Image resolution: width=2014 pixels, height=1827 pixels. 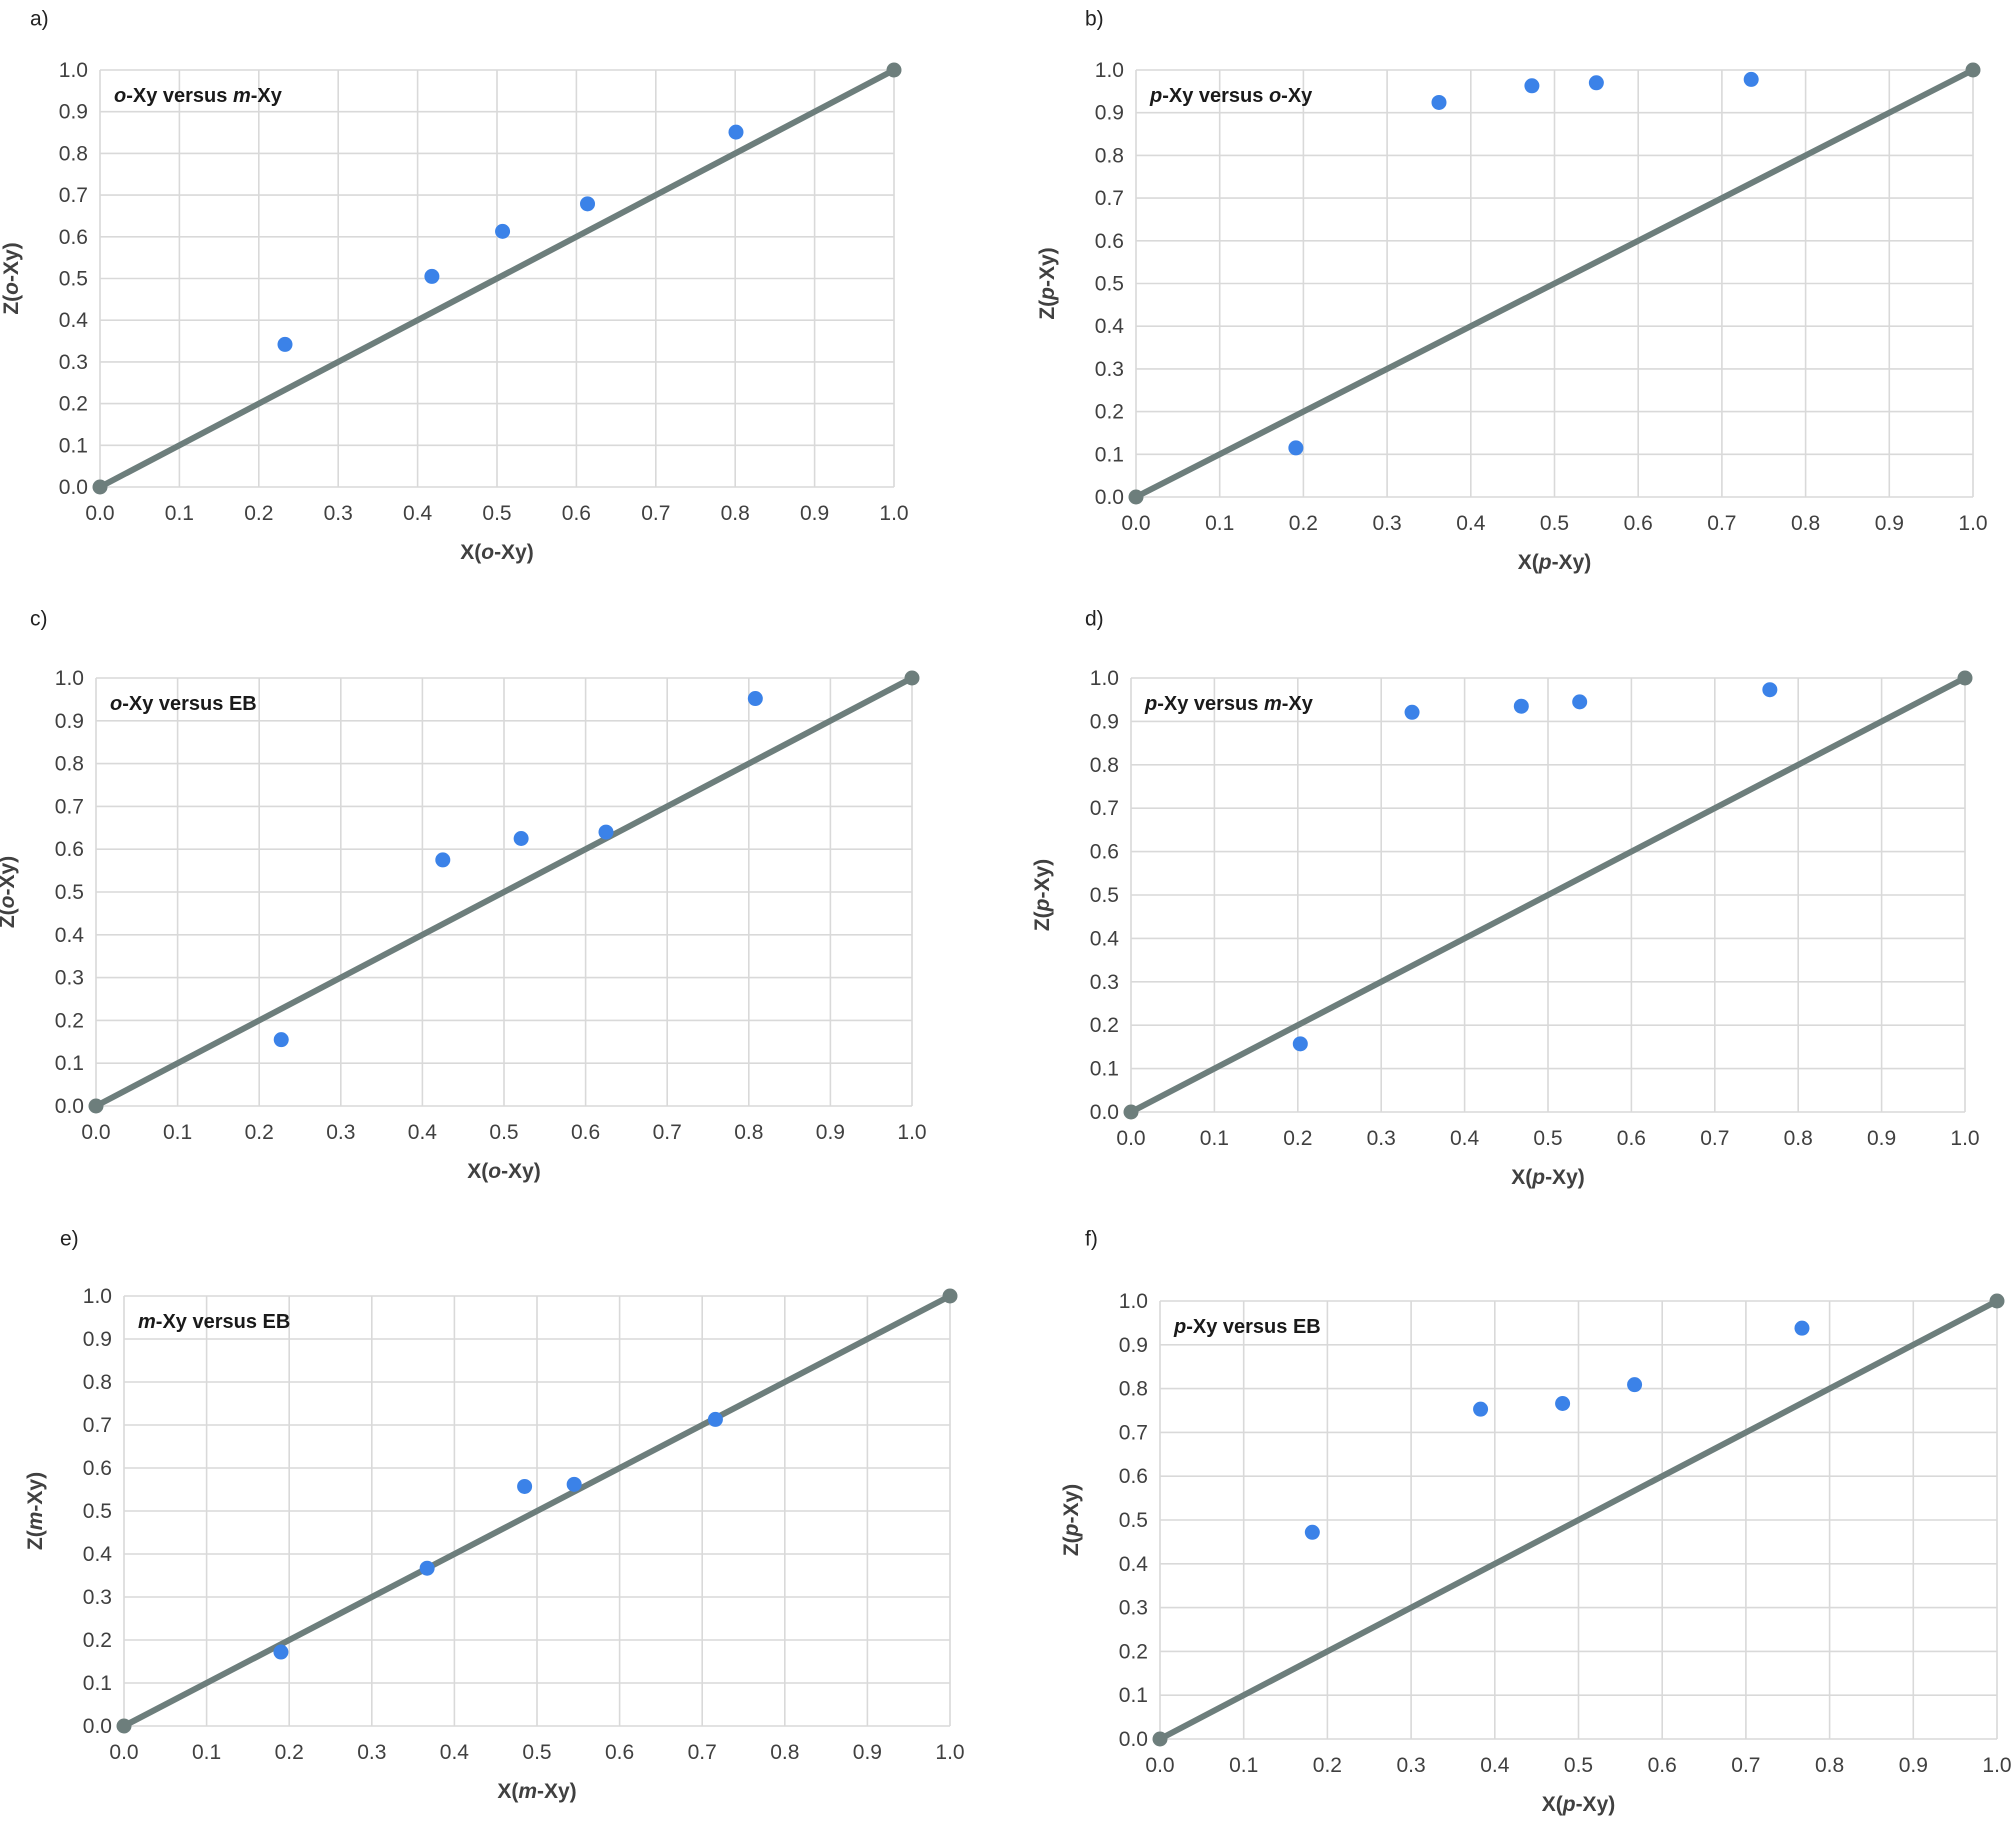 I want to click on x-axis-title: X(o-Xy), so click(x=504, y=1171).